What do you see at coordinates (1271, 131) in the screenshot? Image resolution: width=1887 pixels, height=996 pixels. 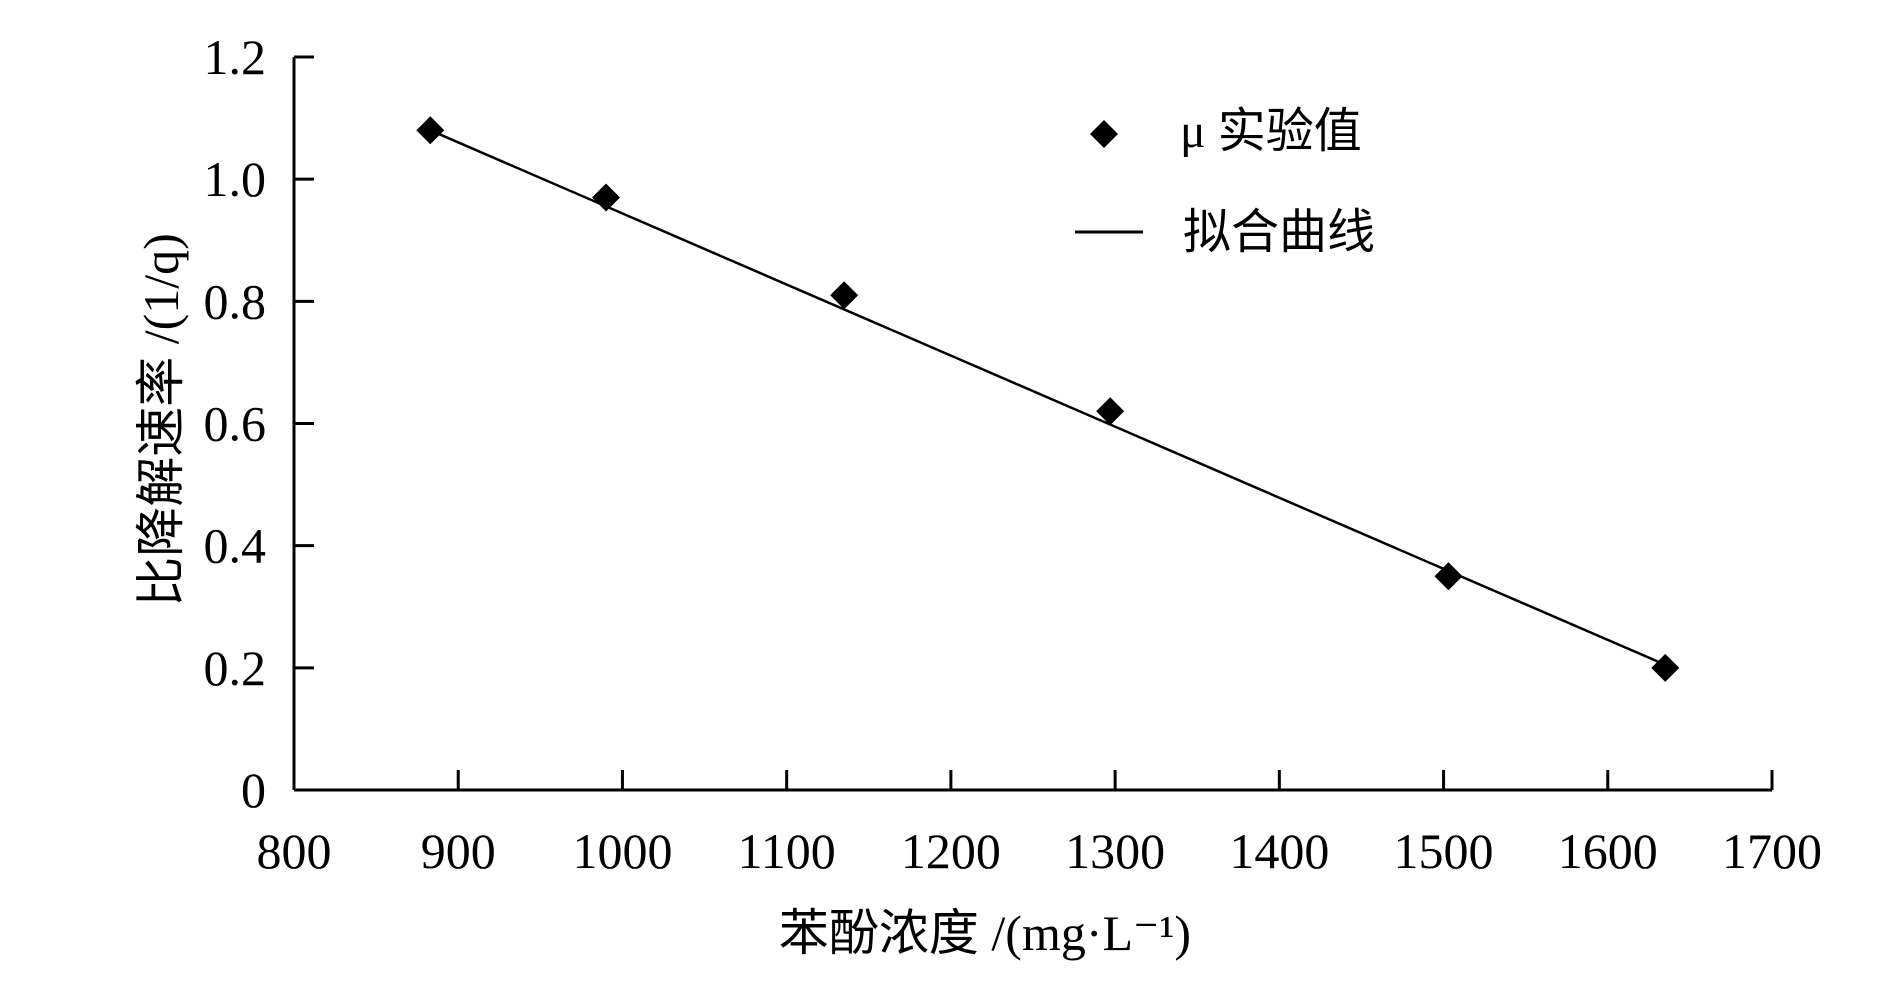 I see `legend-label-experimental: μ 实验值` at bounding box center [1271, 131].